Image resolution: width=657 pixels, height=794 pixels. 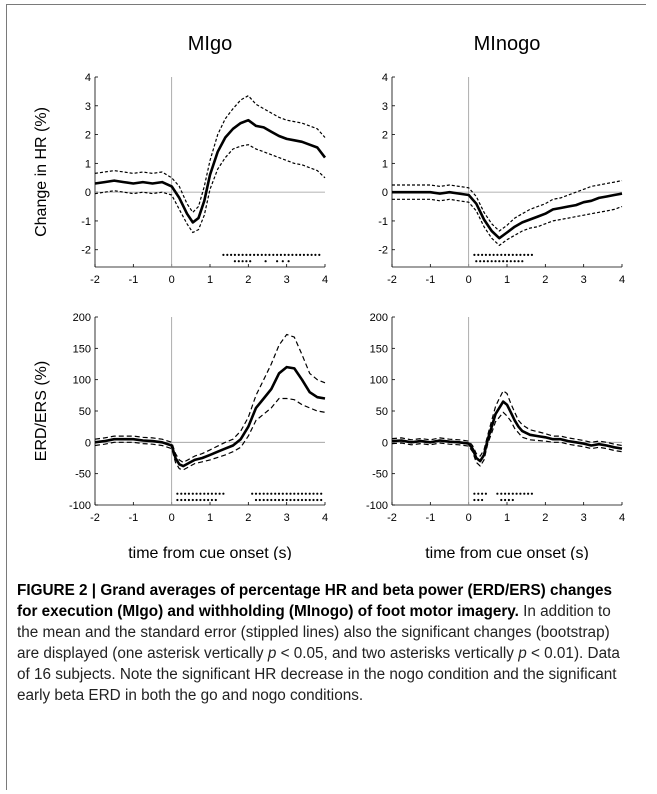 I want to click on x-tick-label: -2, so click(x=392, y=518).